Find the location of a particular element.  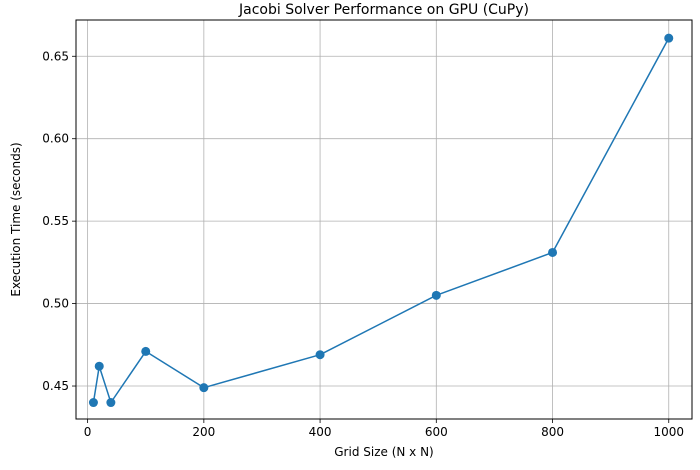

x-tick-label: 800 is located at coordinates (552, 432).